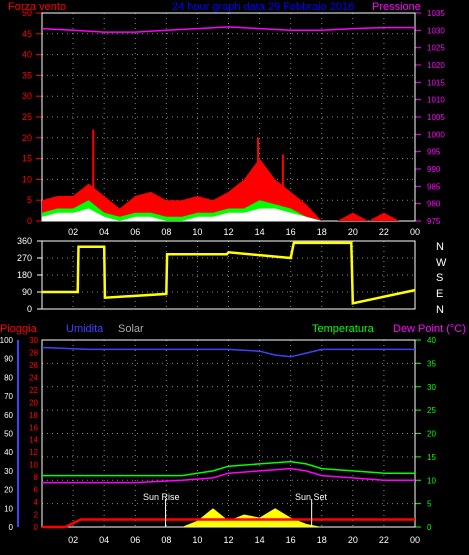 The width and height of the screenshot is (469, 555). What do you see at coordinates (436, 100) in the screenshot?
I see `pressure-y-tick: 1010` at bounding box center [436, 100].